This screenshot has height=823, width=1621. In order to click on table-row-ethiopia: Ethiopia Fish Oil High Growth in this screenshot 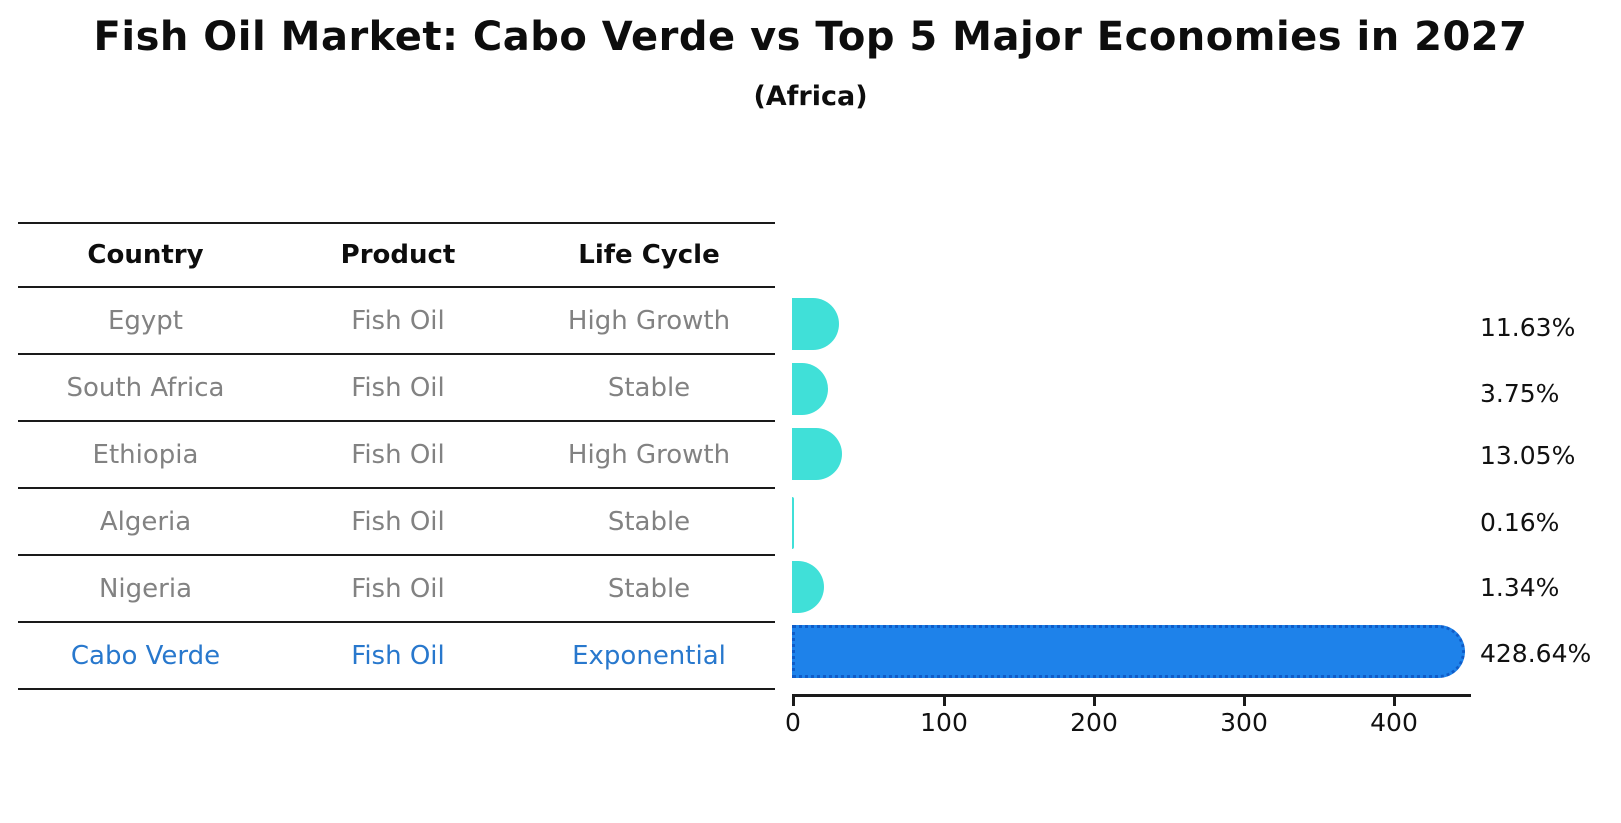, I will do `click(396, 455)`.